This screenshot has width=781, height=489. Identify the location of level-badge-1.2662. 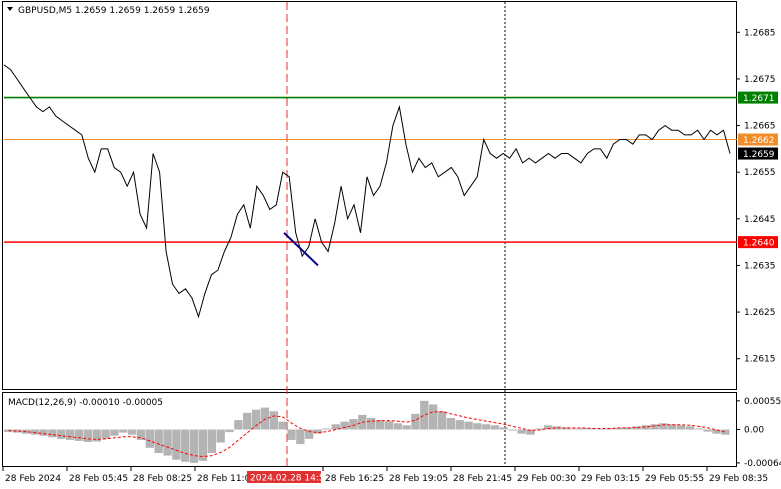
(758, 139).